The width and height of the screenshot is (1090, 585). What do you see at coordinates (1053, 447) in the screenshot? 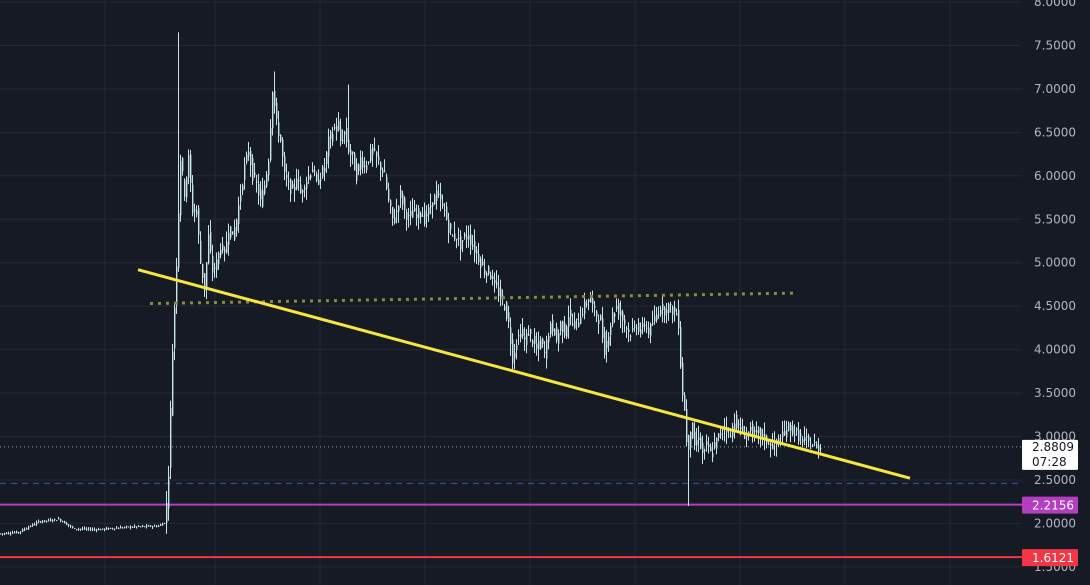
I see `current-price-value: 2.8809` at bounding box center [1053, 447].